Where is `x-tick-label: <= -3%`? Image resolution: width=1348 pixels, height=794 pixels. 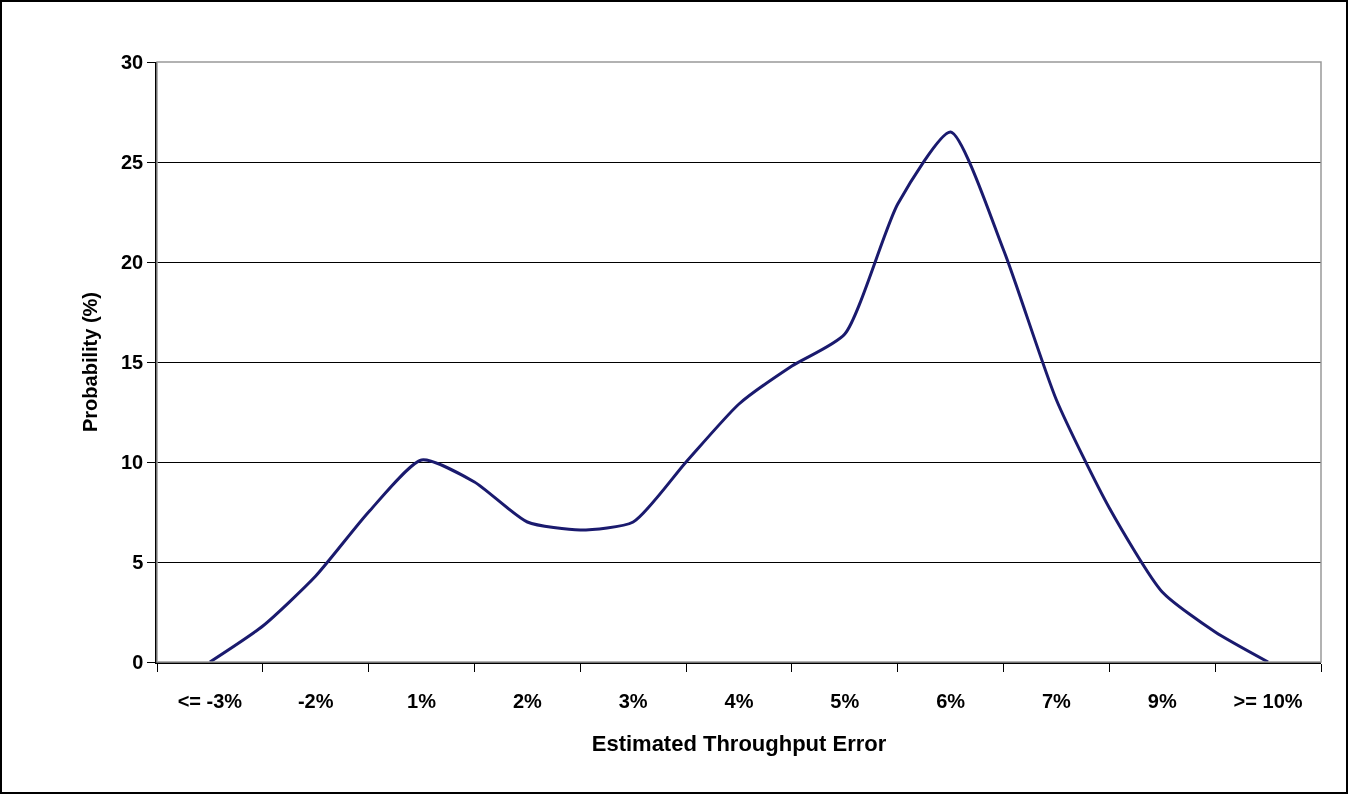 x-tick-label: <= -3% is located at coordinates (210, 700).